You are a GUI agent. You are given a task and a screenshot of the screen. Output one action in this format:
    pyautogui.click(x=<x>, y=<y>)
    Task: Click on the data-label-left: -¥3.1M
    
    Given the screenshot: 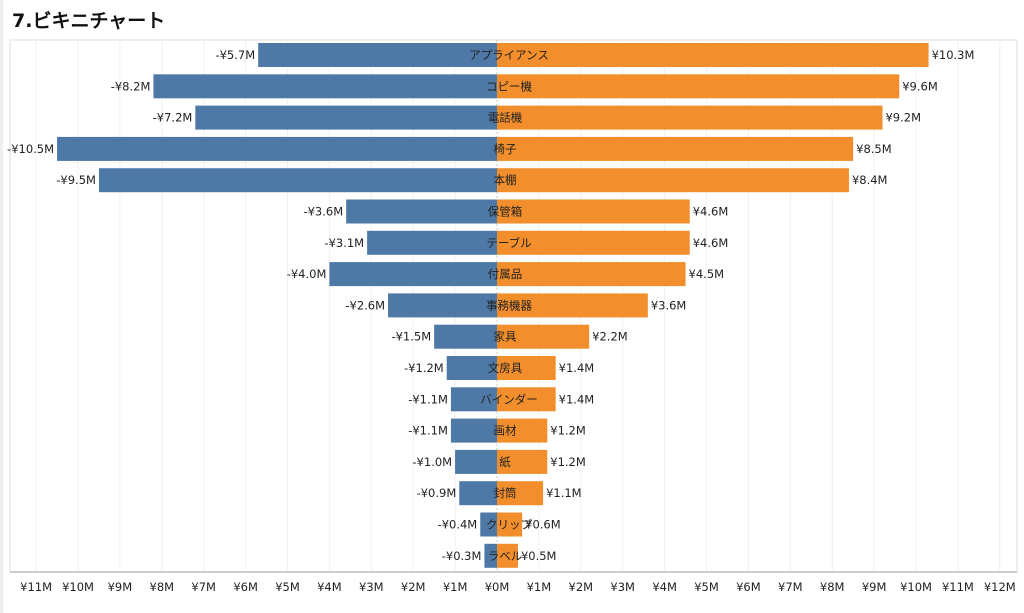 What is the action you would take?
    pyautogui.click(x=344, y=243)
    